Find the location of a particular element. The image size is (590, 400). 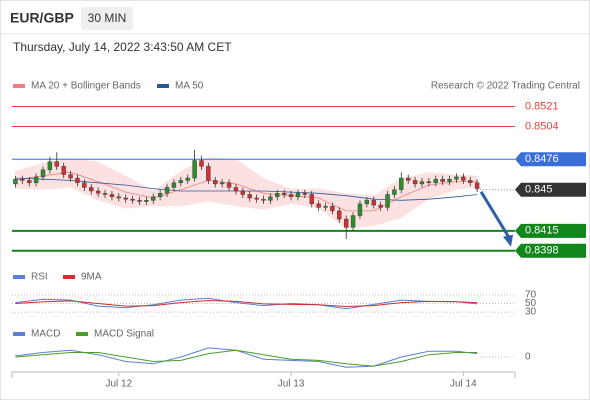

legend-label: MACD Signal is located at coordinates (124, 334).